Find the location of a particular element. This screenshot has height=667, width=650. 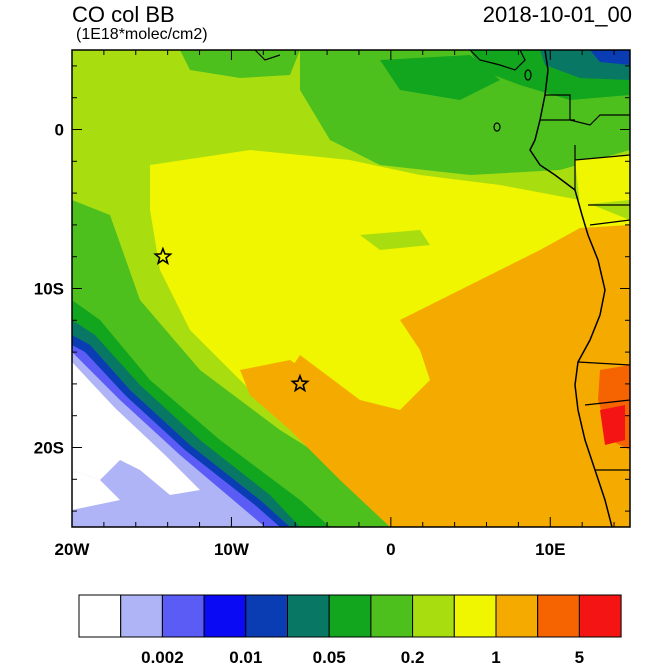

colorbar: 0.002 0.01 0.05 0.2 1 5 is located at coordinates (350, 630).